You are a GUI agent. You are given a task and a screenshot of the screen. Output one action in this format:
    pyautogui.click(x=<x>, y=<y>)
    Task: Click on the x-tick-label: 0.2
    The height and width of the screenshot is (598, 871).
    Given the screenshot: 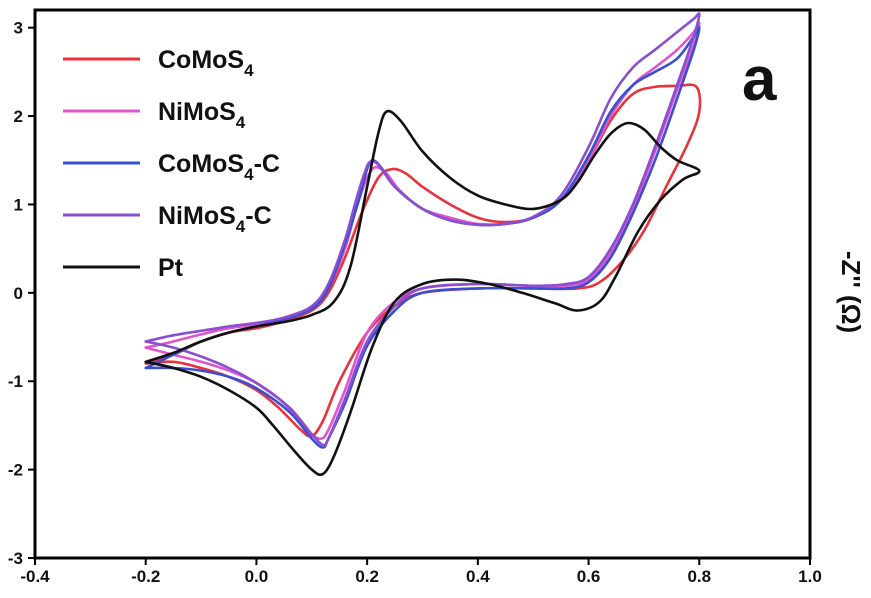 What is the action you would take?
    pyautogui.click(x=367, y=576)
    